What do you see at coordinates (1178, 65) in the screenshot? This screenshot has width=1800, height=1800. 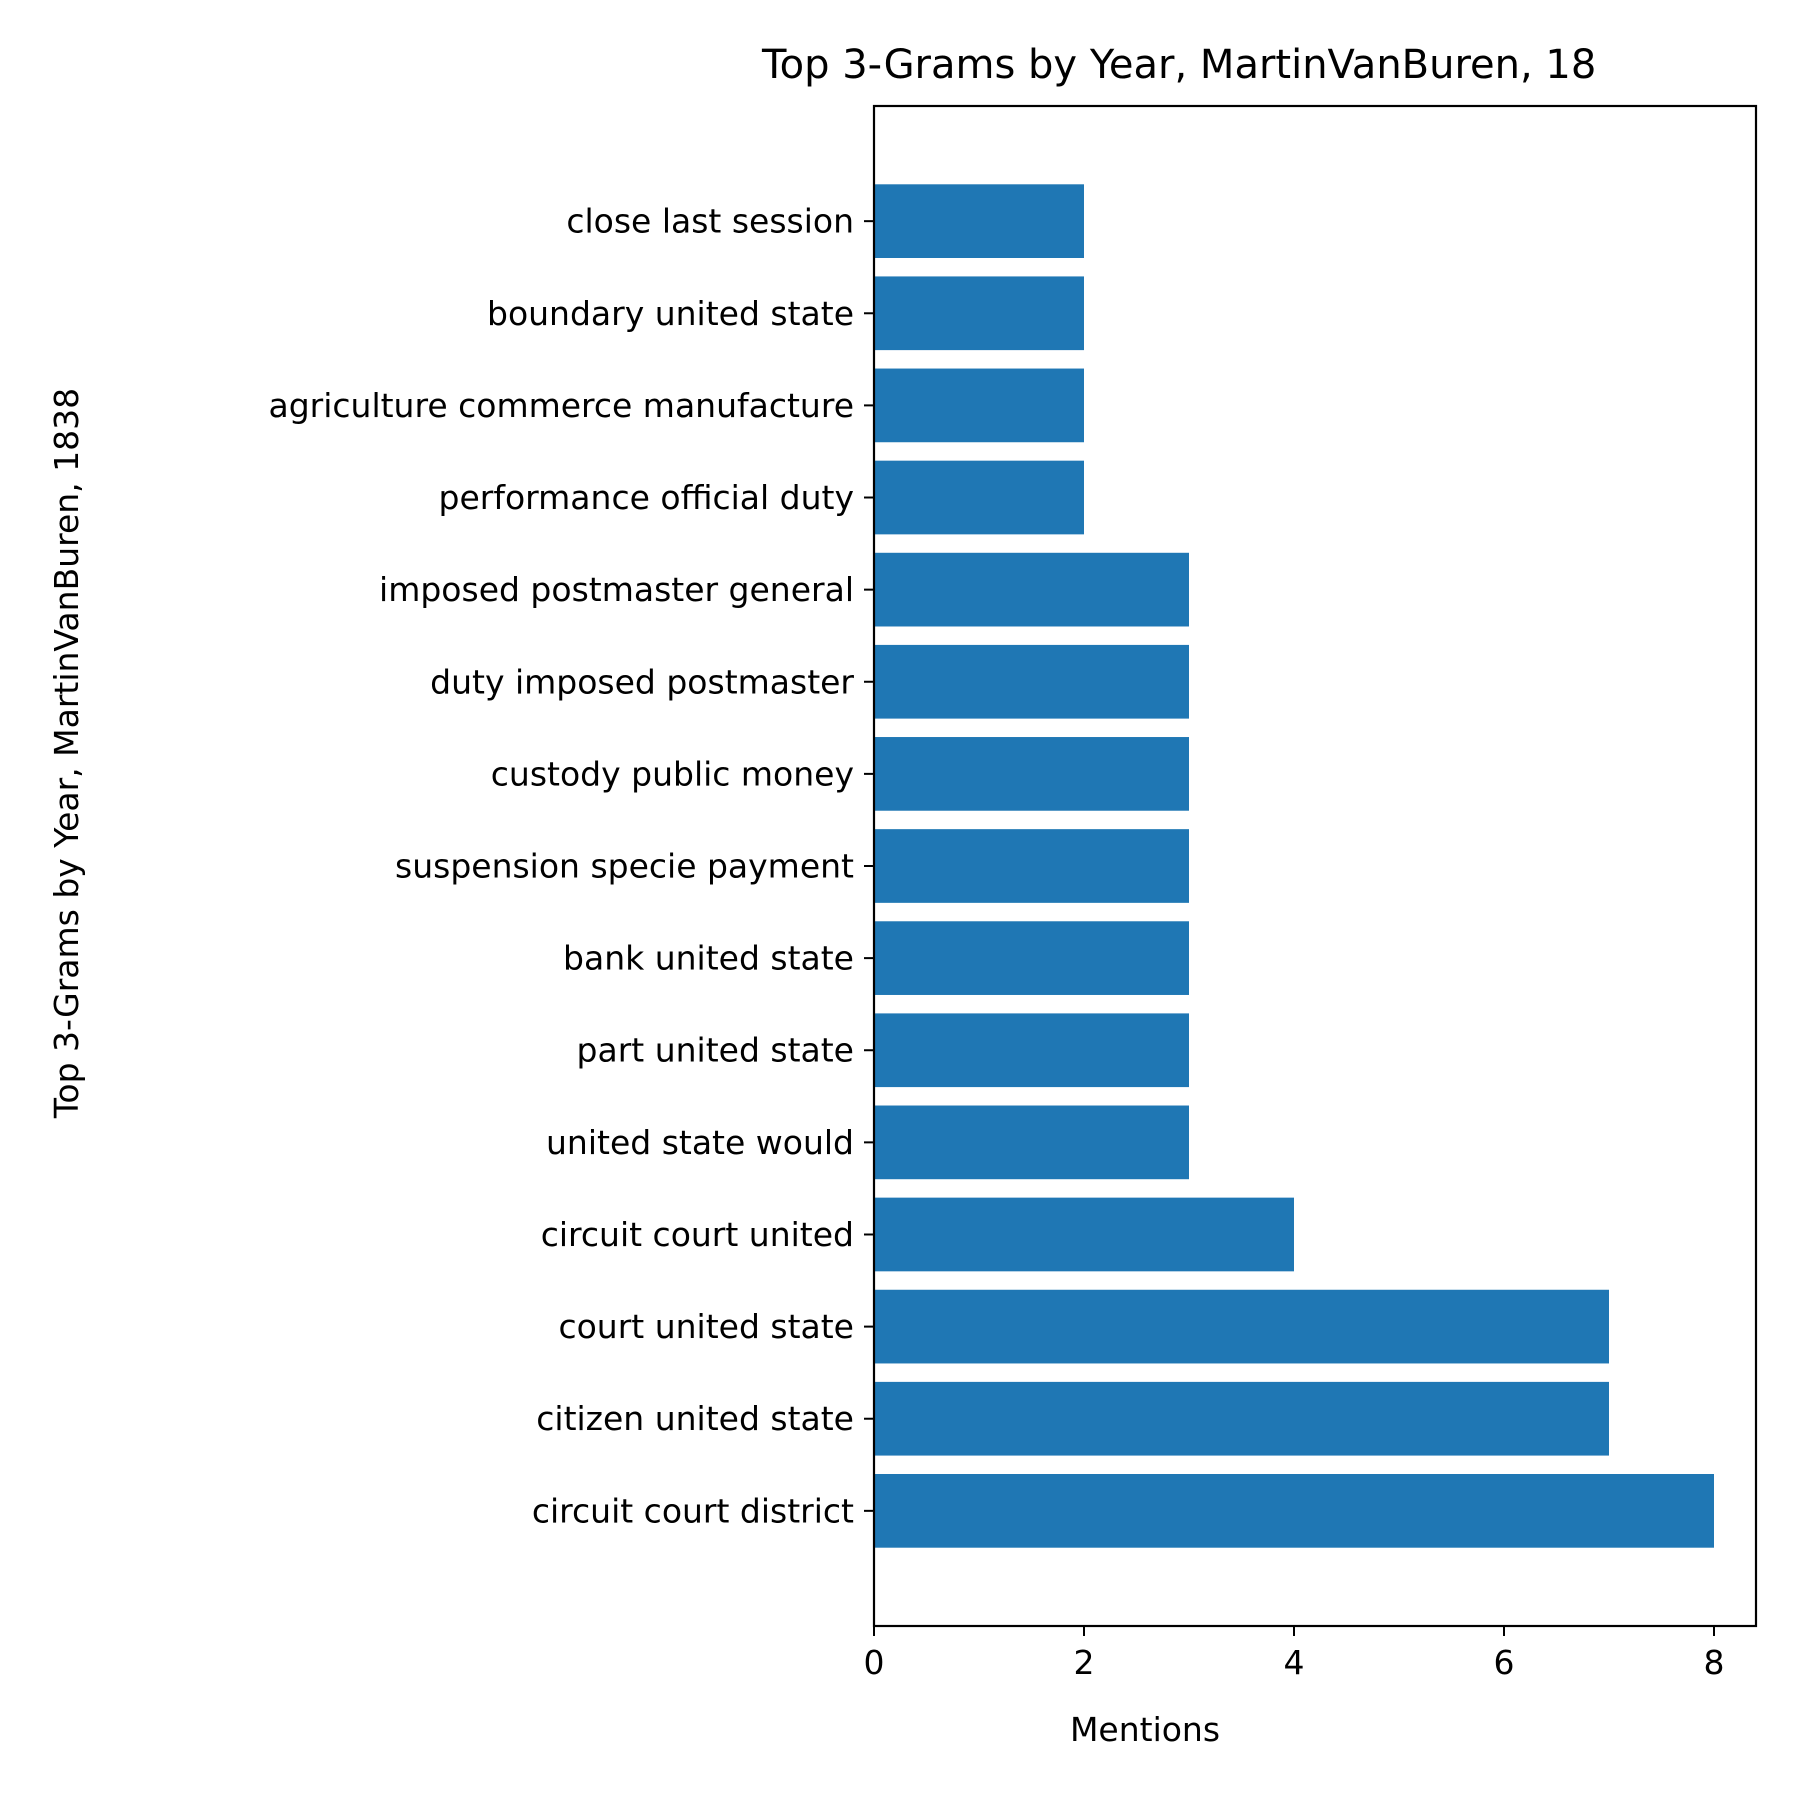 I see `chart-title: Top 3-Grams by Year, MartinVanBuren, 18` at bounding box center [1178, 65].